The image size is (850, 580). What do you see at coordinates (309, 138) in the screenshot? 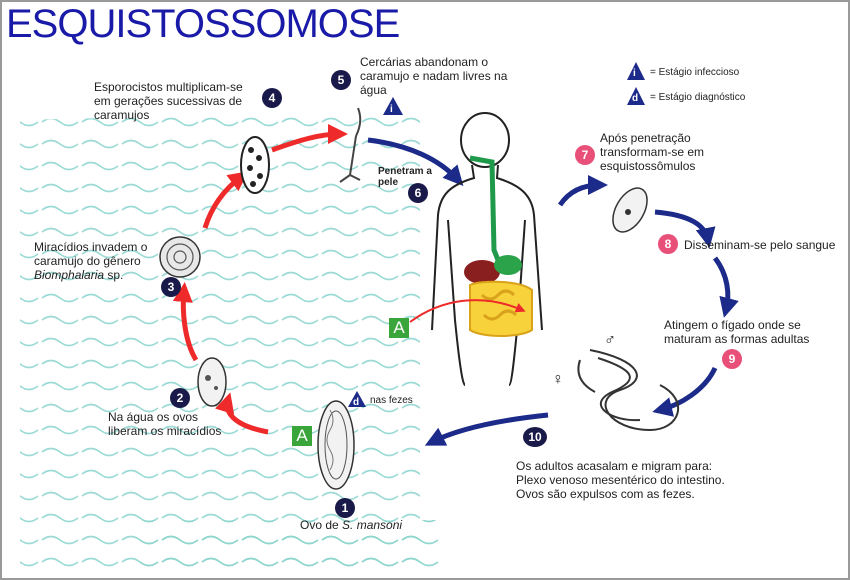
I see `arrow-sporocyst-to-cercaria` at bounding box center [309, 138].